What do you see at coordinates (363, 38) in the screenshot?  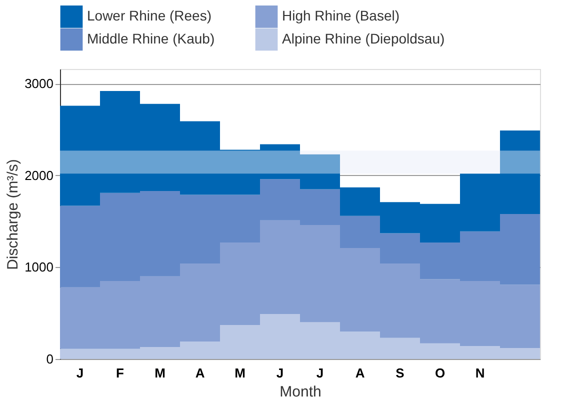 I see `legend-label: Alpine Rhine (Diepoldsau)` at bounding box center [363, 38].